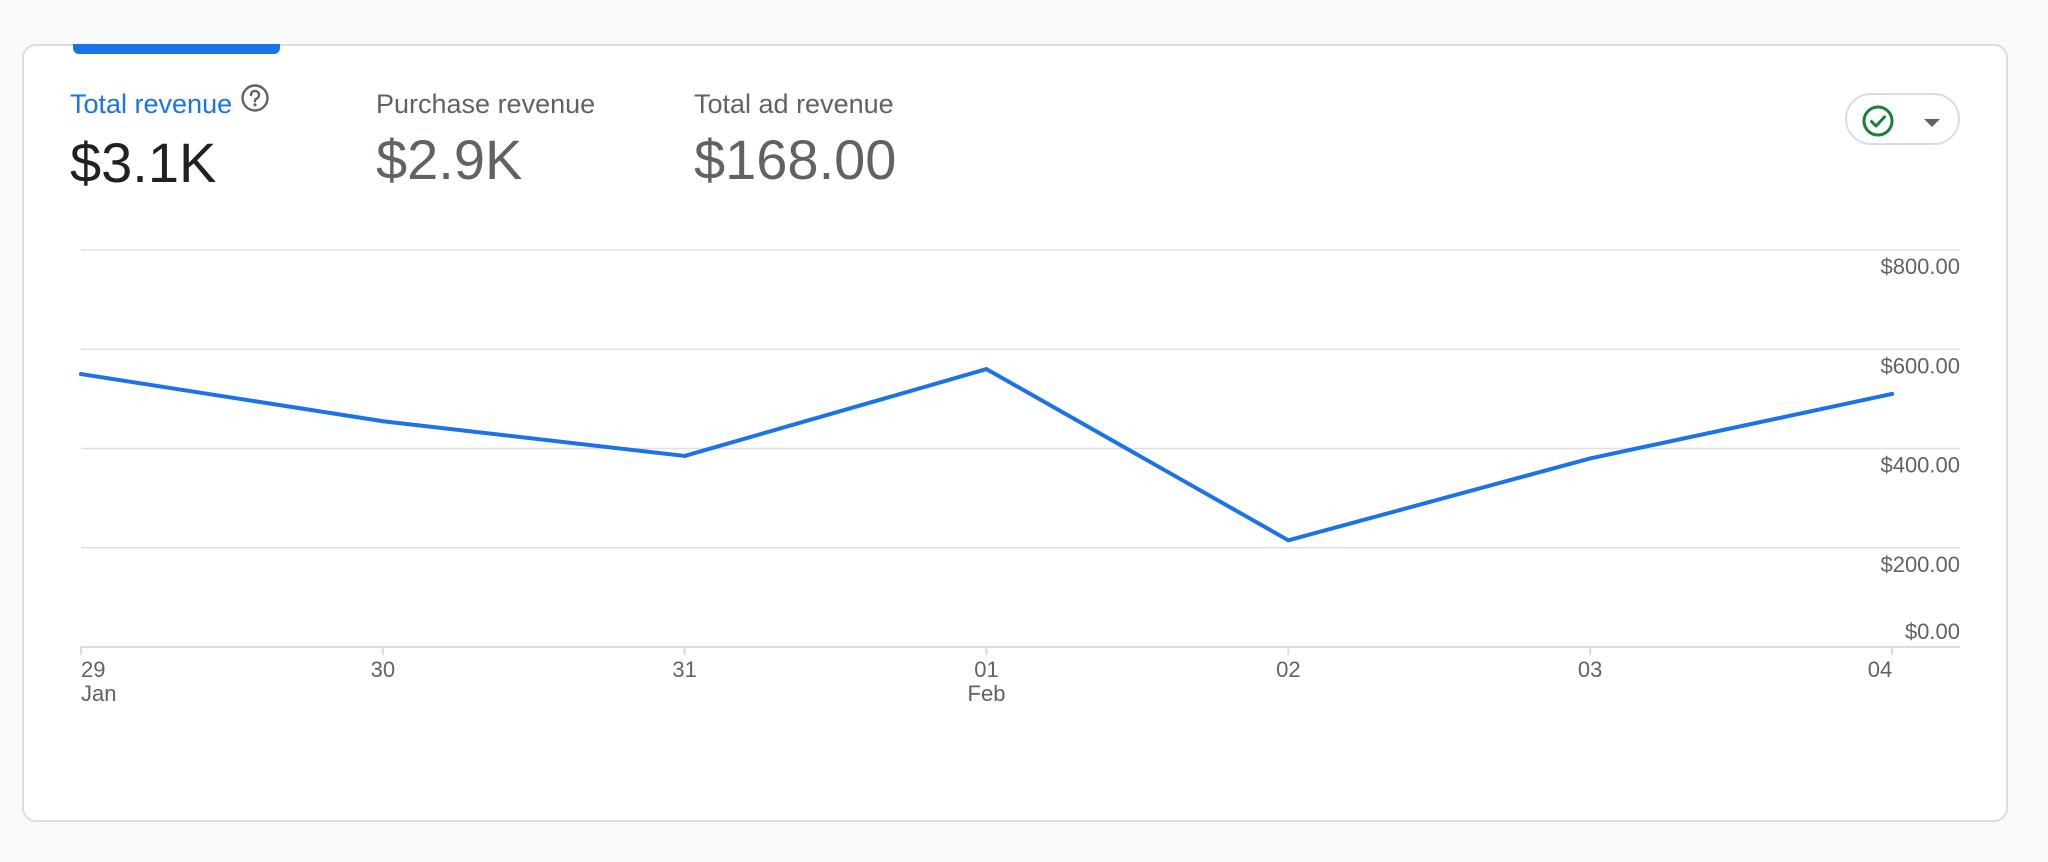  I want to click on selected-tab-indicator, so click(176, 49).